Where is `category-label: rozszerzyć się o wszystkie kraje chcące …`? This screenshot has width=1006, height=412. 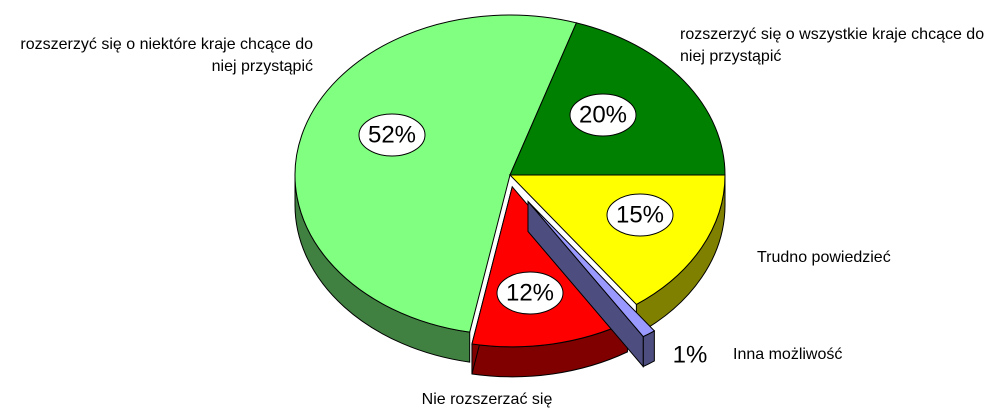 category-label: rozszerzyć się o wszystkie kraje chcące … is located at coordinates (832, 45).